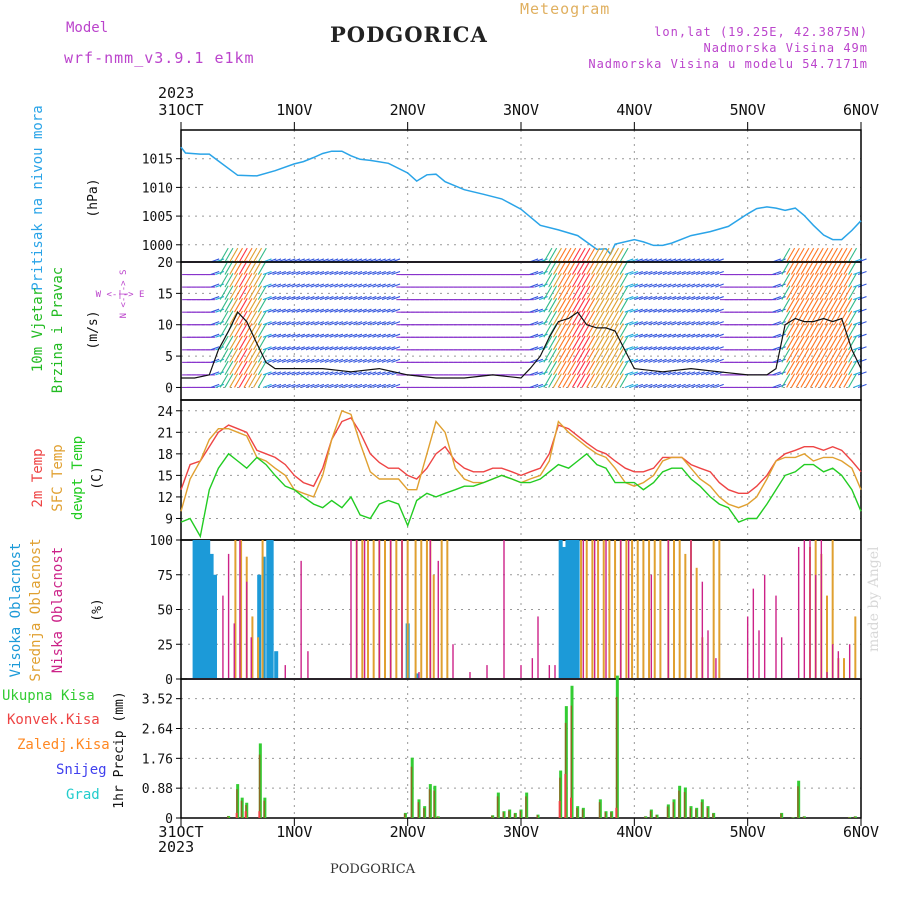  Describe the element at coordinates (861, 110) in the screenshot. I see `x-tick-label-top: 6NOV` at that location.